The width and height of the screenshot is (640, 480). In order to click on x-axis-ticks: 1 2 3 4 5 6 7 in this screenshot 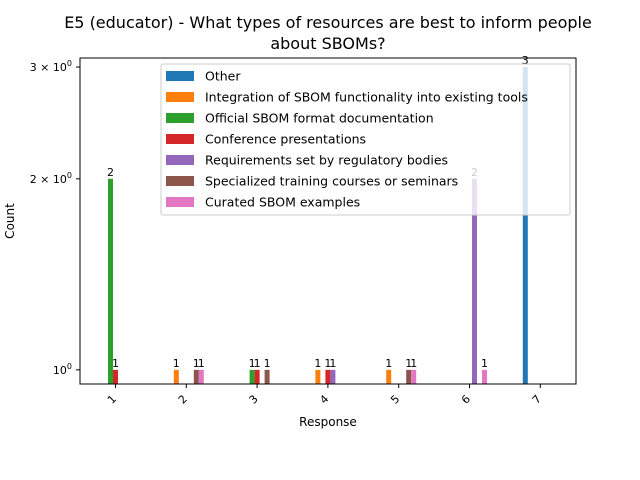, I will do `click(324, 395)`.